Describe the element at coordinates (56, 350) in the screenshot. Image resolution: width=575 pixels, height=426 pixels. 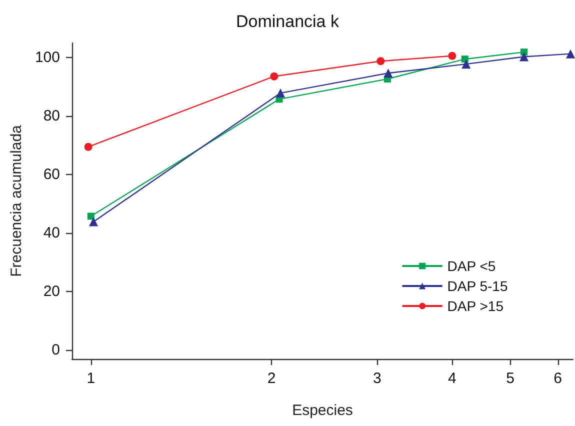
I see `y-tick-label: 0` at that location.